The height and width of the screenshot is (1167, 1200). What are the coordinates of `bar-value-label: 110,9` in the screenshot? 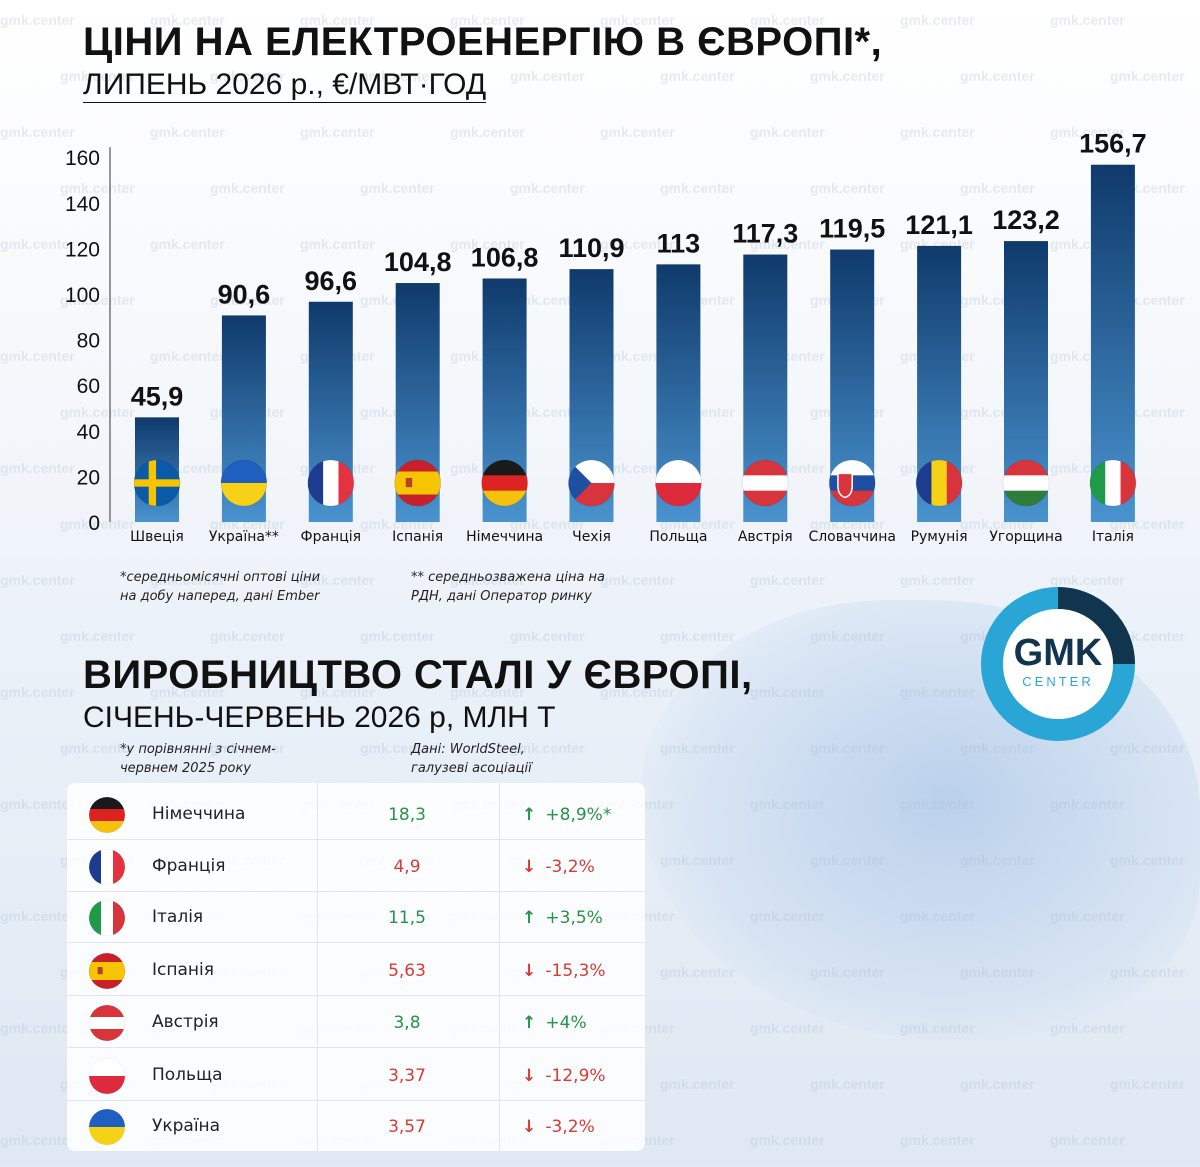 It's located at (591, 248).